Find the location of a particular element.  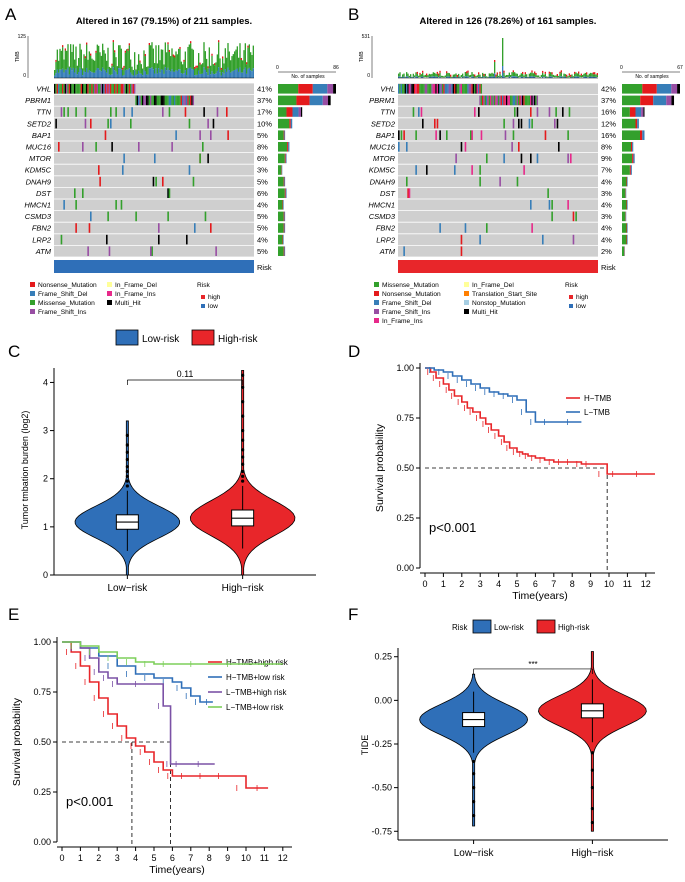

survival-curve is located at coordinates (540, 421).